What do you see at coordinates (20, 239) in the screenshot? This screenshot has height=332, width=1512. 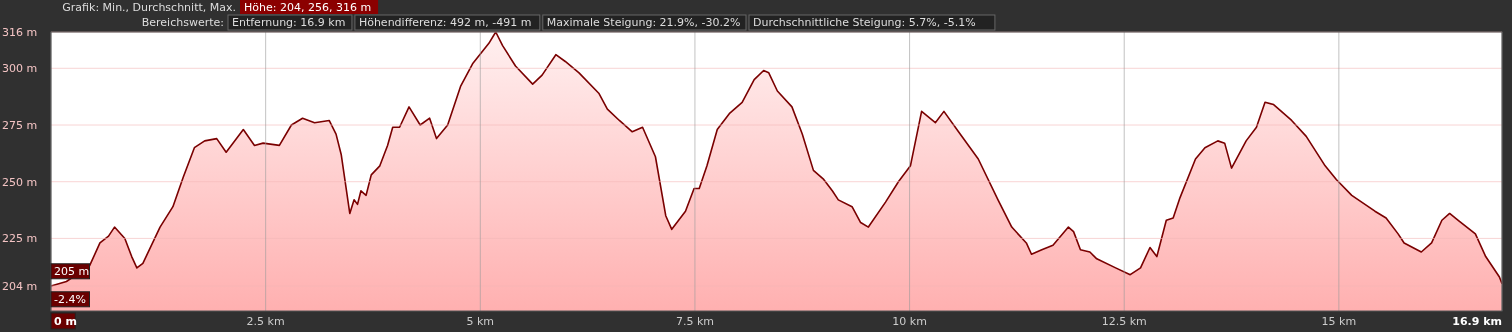 I see `y-tick-label: 225 m` at bounding box center [20, 239].